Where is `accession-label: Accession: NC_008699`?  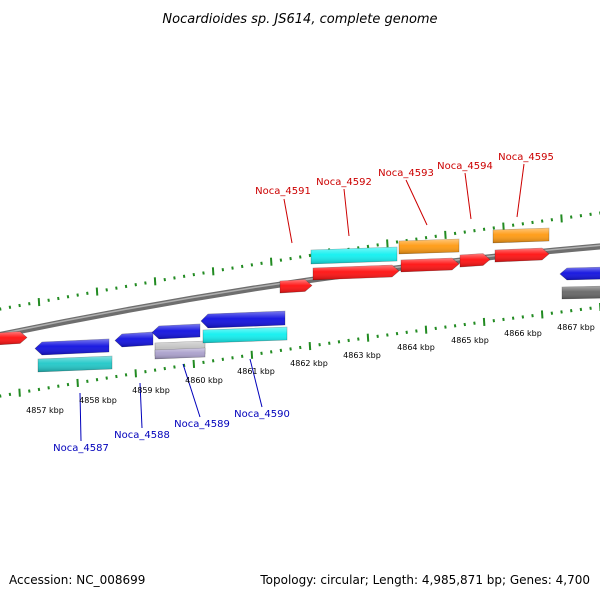
accession-label: Accession: NC_008699 is located at coordinates (77, 580).